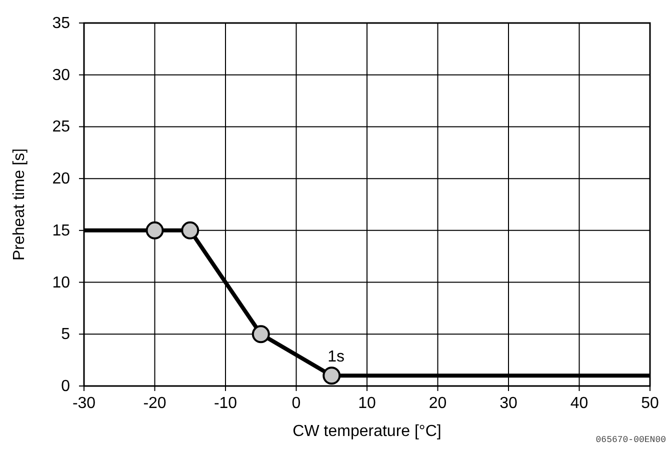 The width and height of the screenshot is (670, 452). I want to click on y-tick-label: 30, so click(61, 75).